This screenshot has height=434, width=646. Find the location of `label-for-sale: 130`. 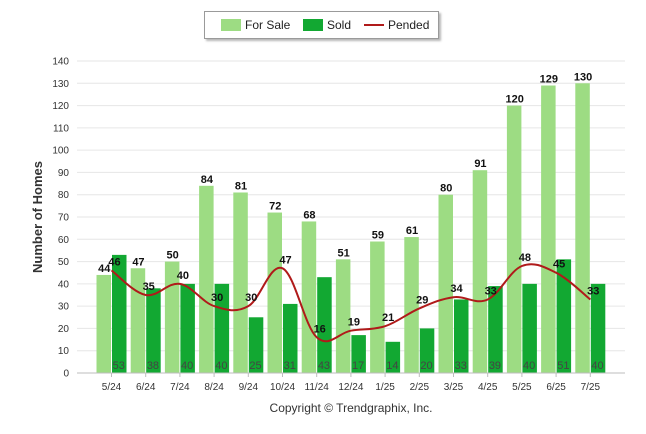

label-for-sale: 130 is located at coordinates (583, 77).